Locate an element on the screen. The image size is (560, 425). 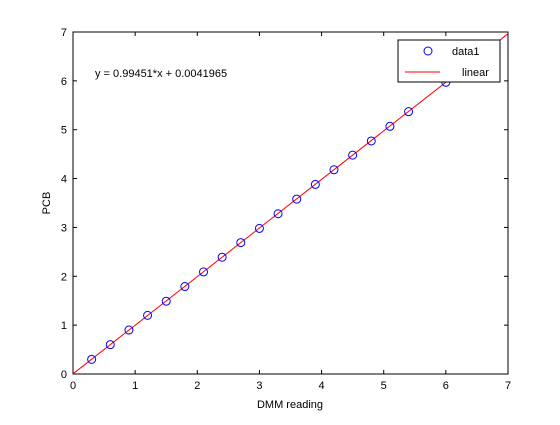
x-tick-label: 0 is located at coordinates (73, 386).